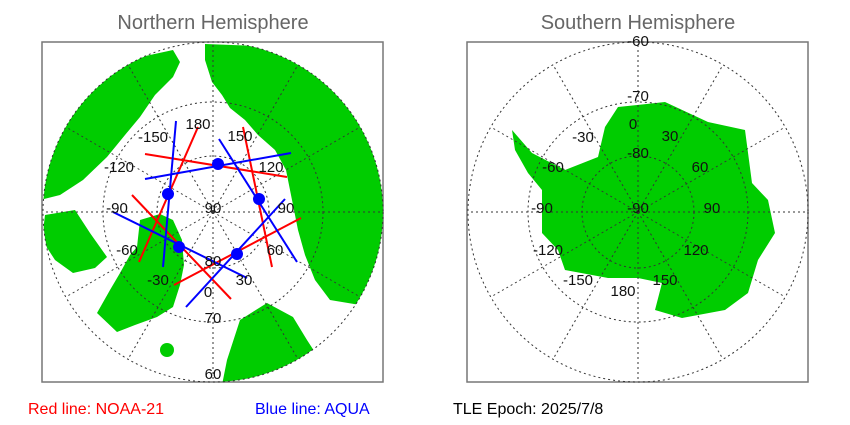  What do you see at coordinates (638, 208) in the screenshot?
I see `lat-label: -90` at bounding box center [638, 208].